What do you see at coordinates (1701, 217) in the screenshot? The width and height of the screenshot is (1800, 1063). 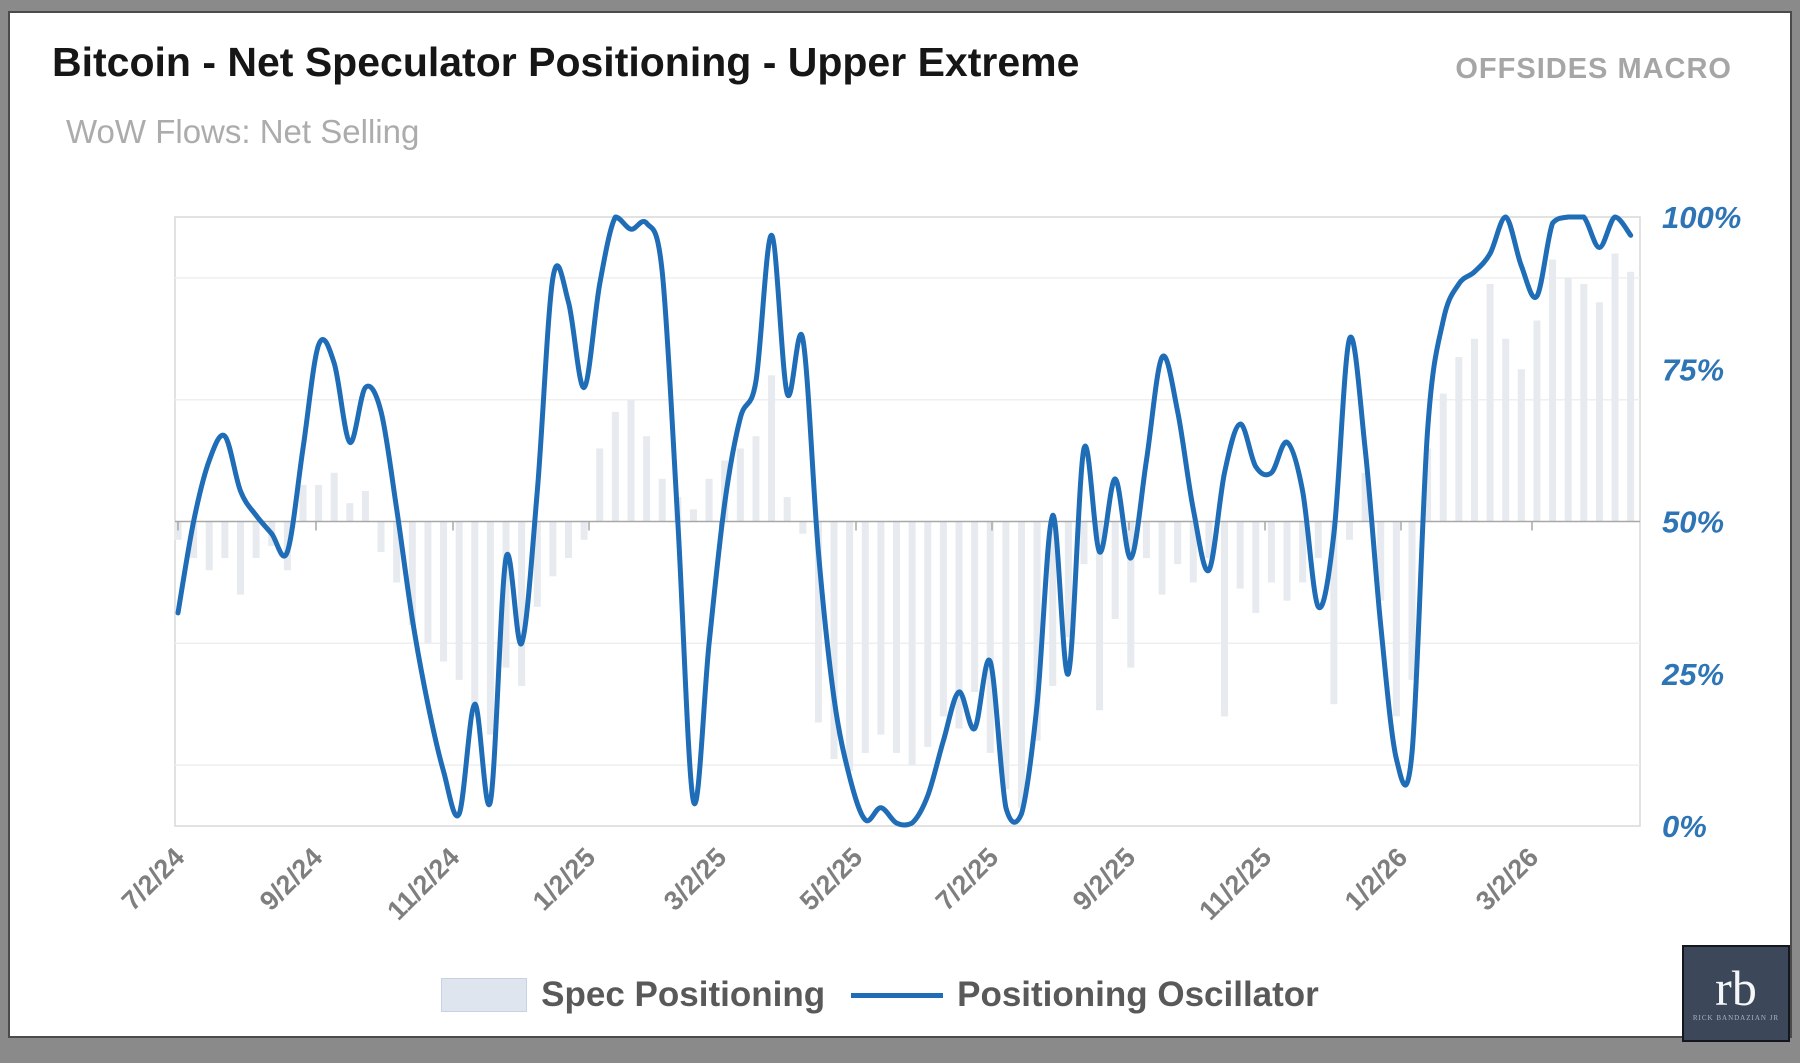 I see `svg-text: 100%` at bounding box center [1701, 217].